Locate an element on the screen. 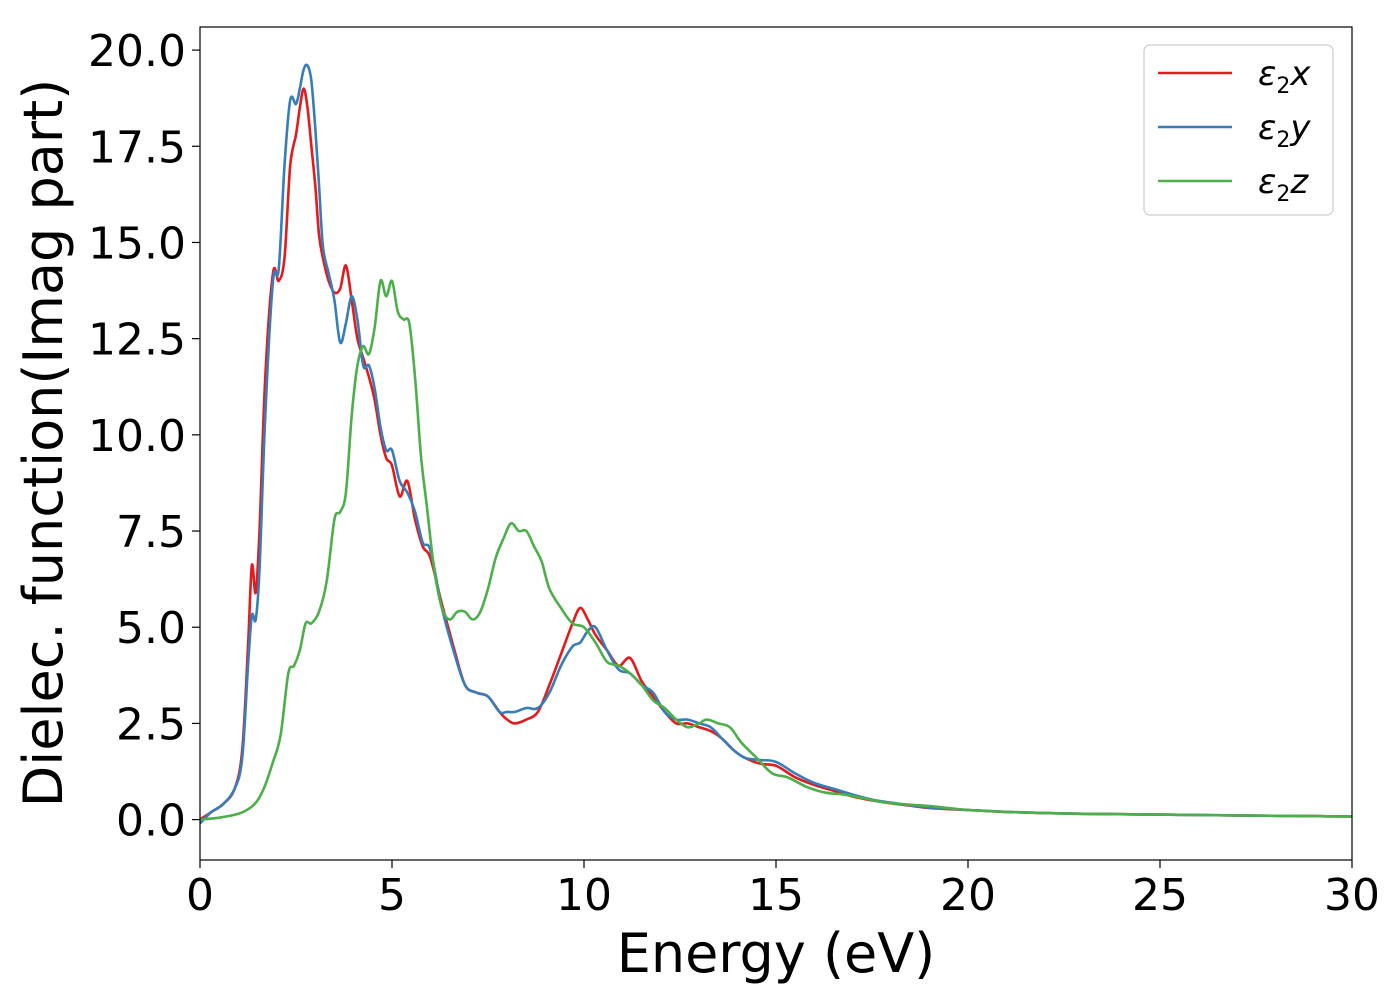 The image size is (1400, 1000). legend-label-variable: y is located at coordinates (1300, 128).